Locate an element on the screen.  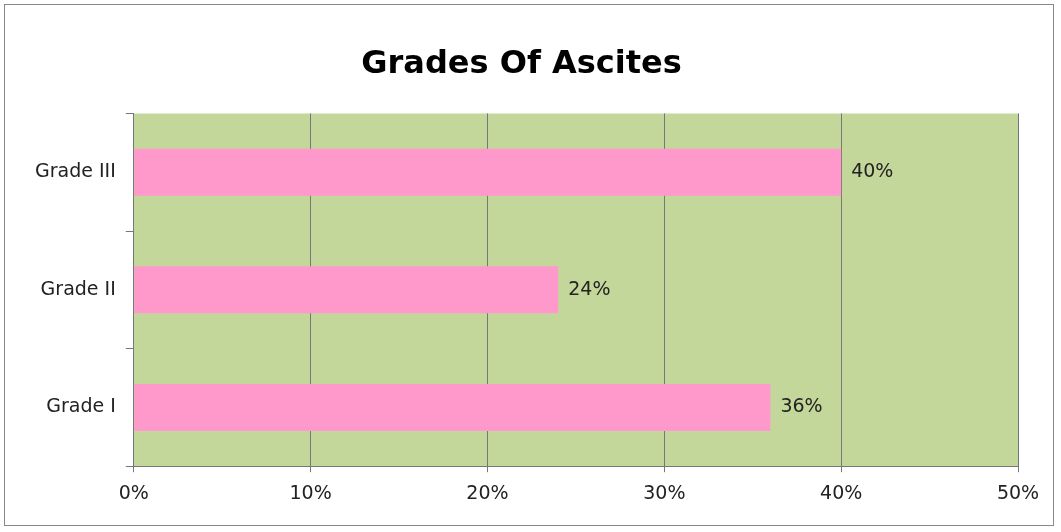
data-label: 24% is located at coordinates (589, 287).